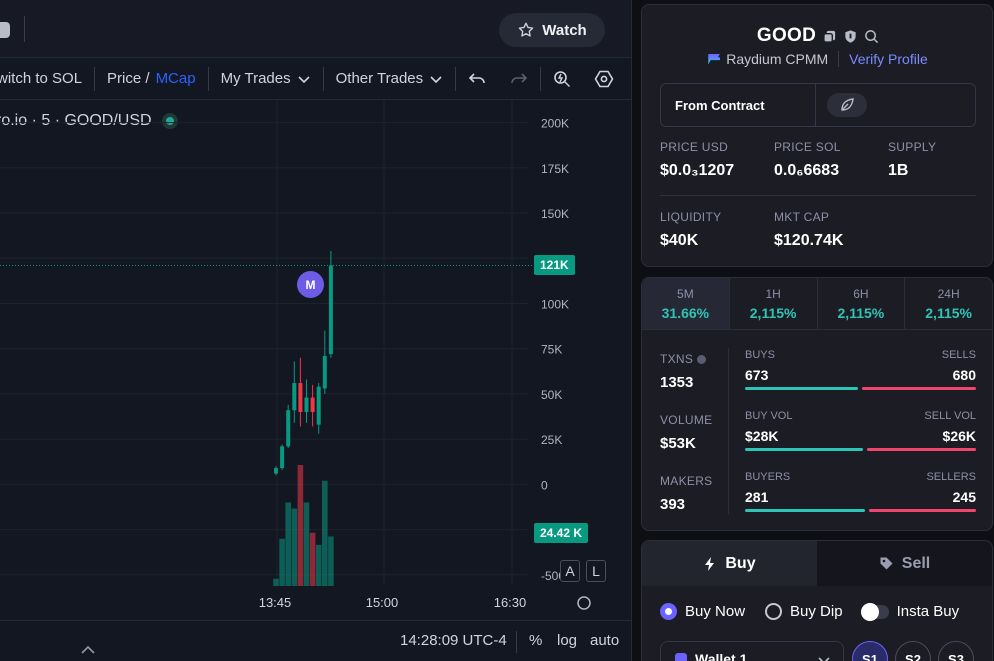 The image size is (994, 661). What do you see at coordinates (862, 303) in the screenshot?
I see `timeframe-tab-6h: 6H 2,115%` at bounding box center [862, 303].